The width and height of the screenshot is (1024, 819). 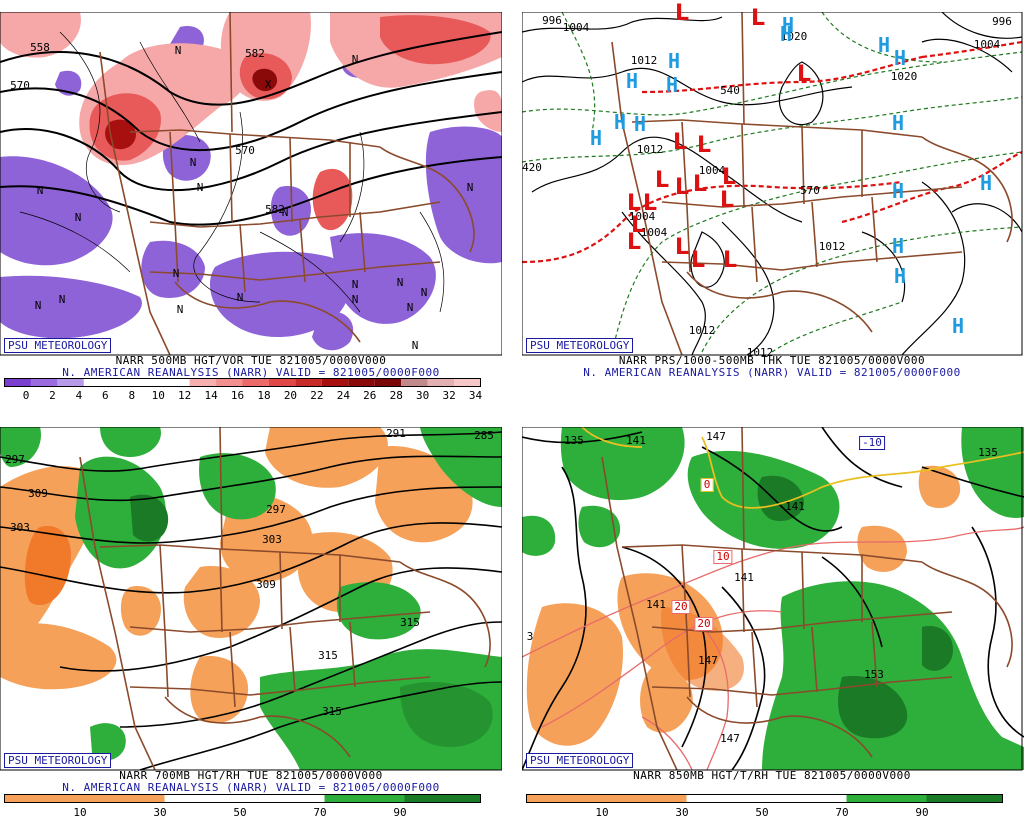 What do you see at coordinates (396, 433) in the screenshot?
I see `height-label: 291` at bounding box center [396, 433].